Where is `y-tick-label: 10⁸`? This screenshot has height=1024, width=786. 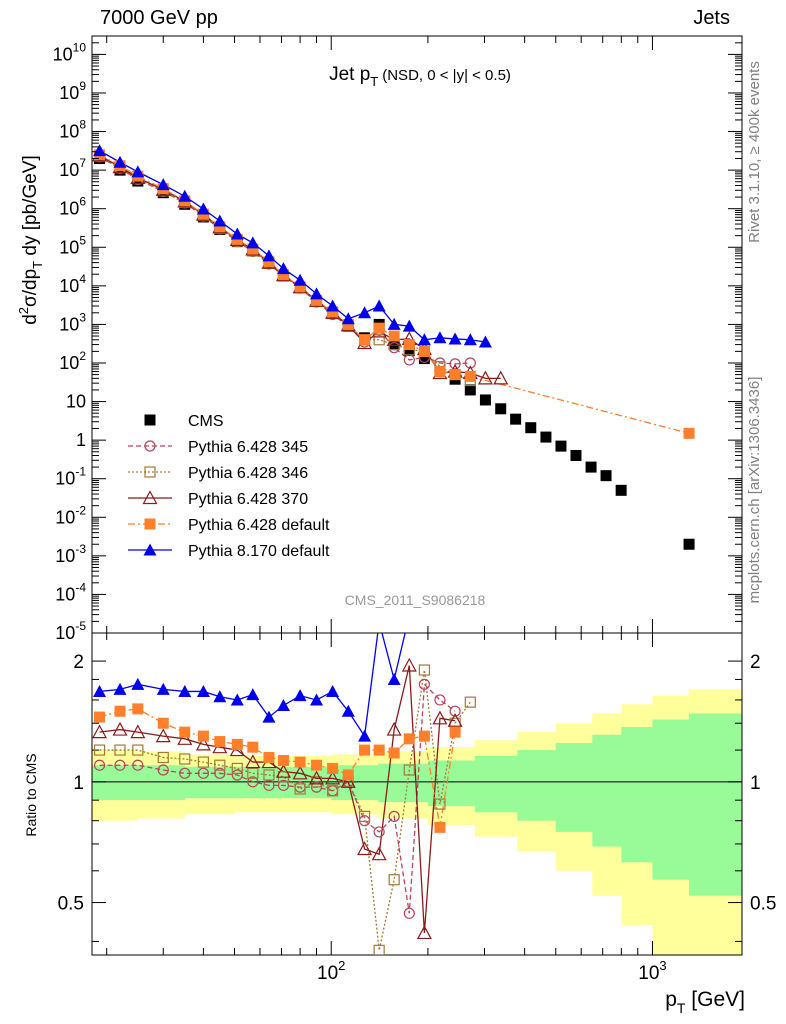
y-tick-label: 10⁸ is located at coordinates (72, 130).